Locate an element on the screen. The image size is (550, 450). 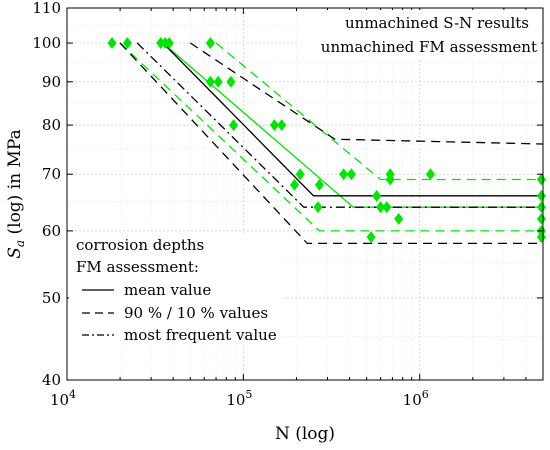
legend-top-background is located at coordinates (419, 35).